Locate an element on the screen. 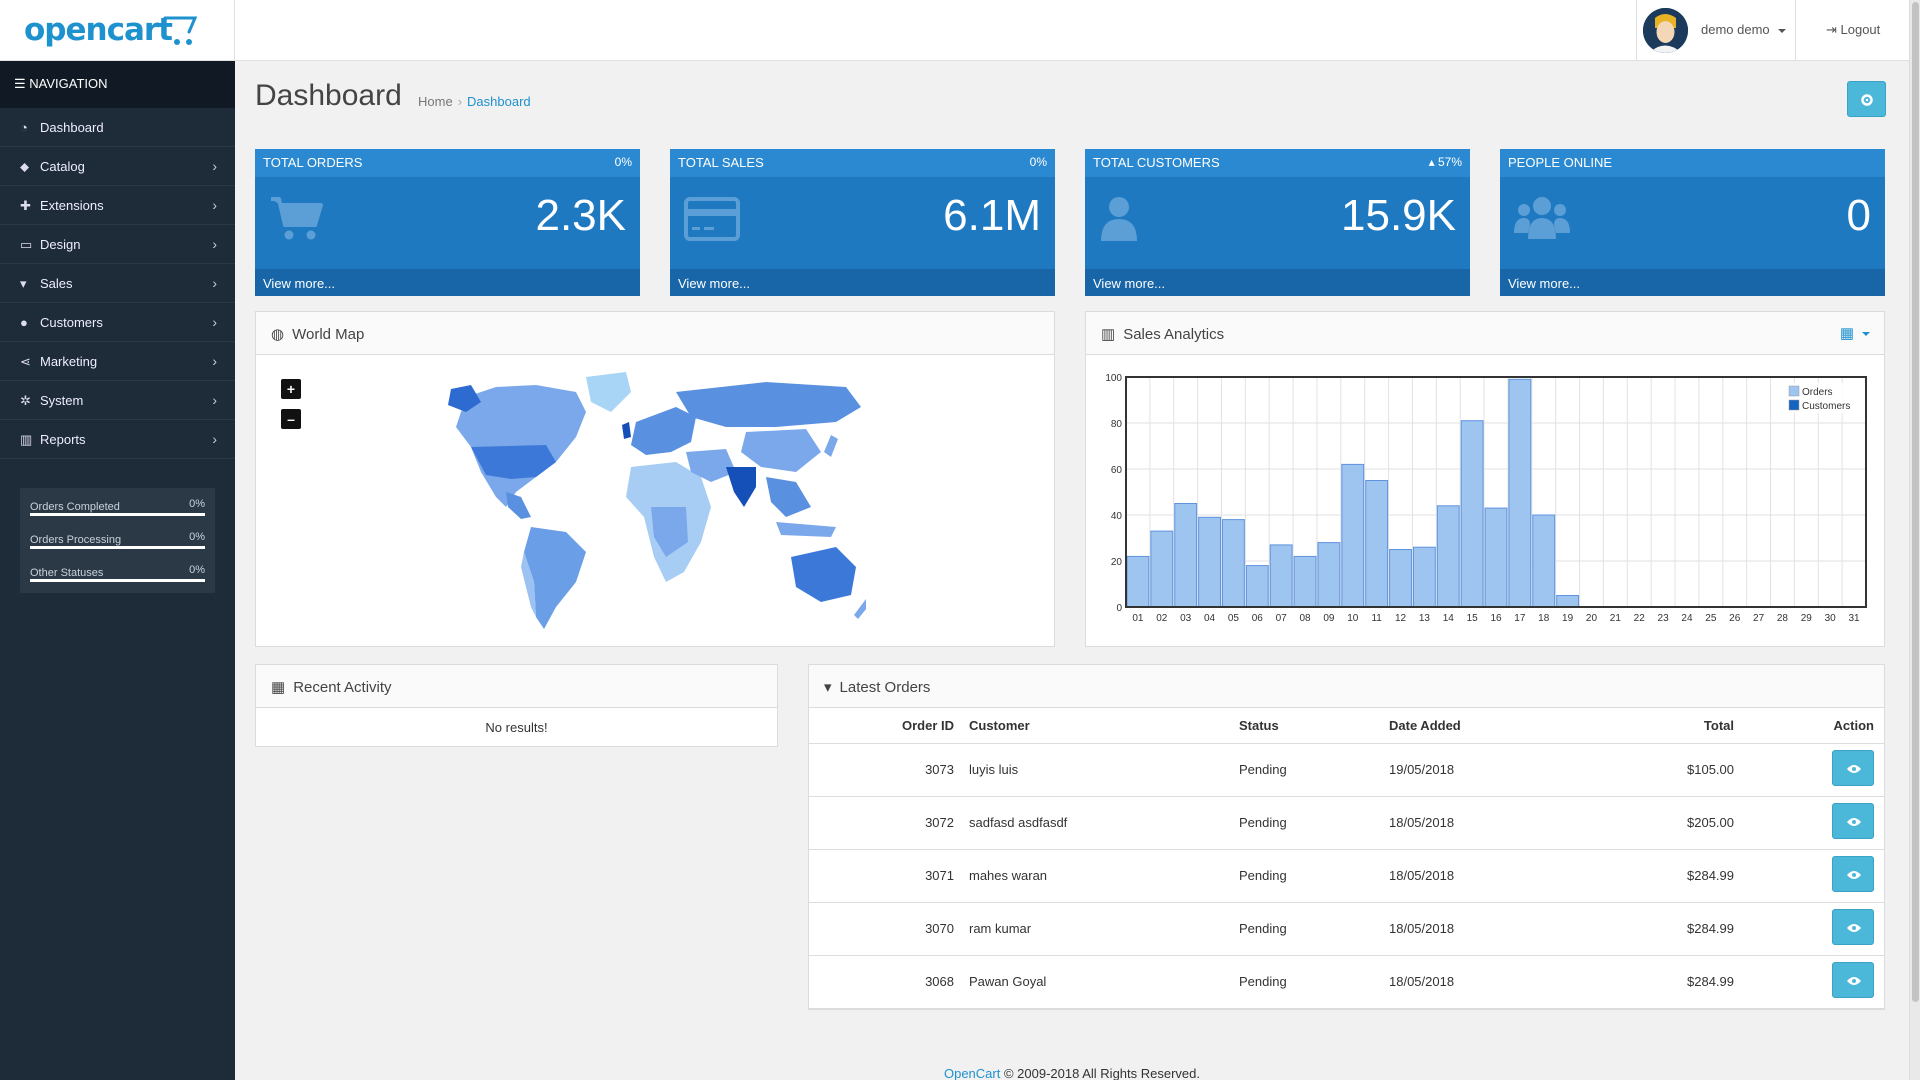 The image size is (1920, 1080). col-order-id: Order ID is located at coordinates (889, 726).